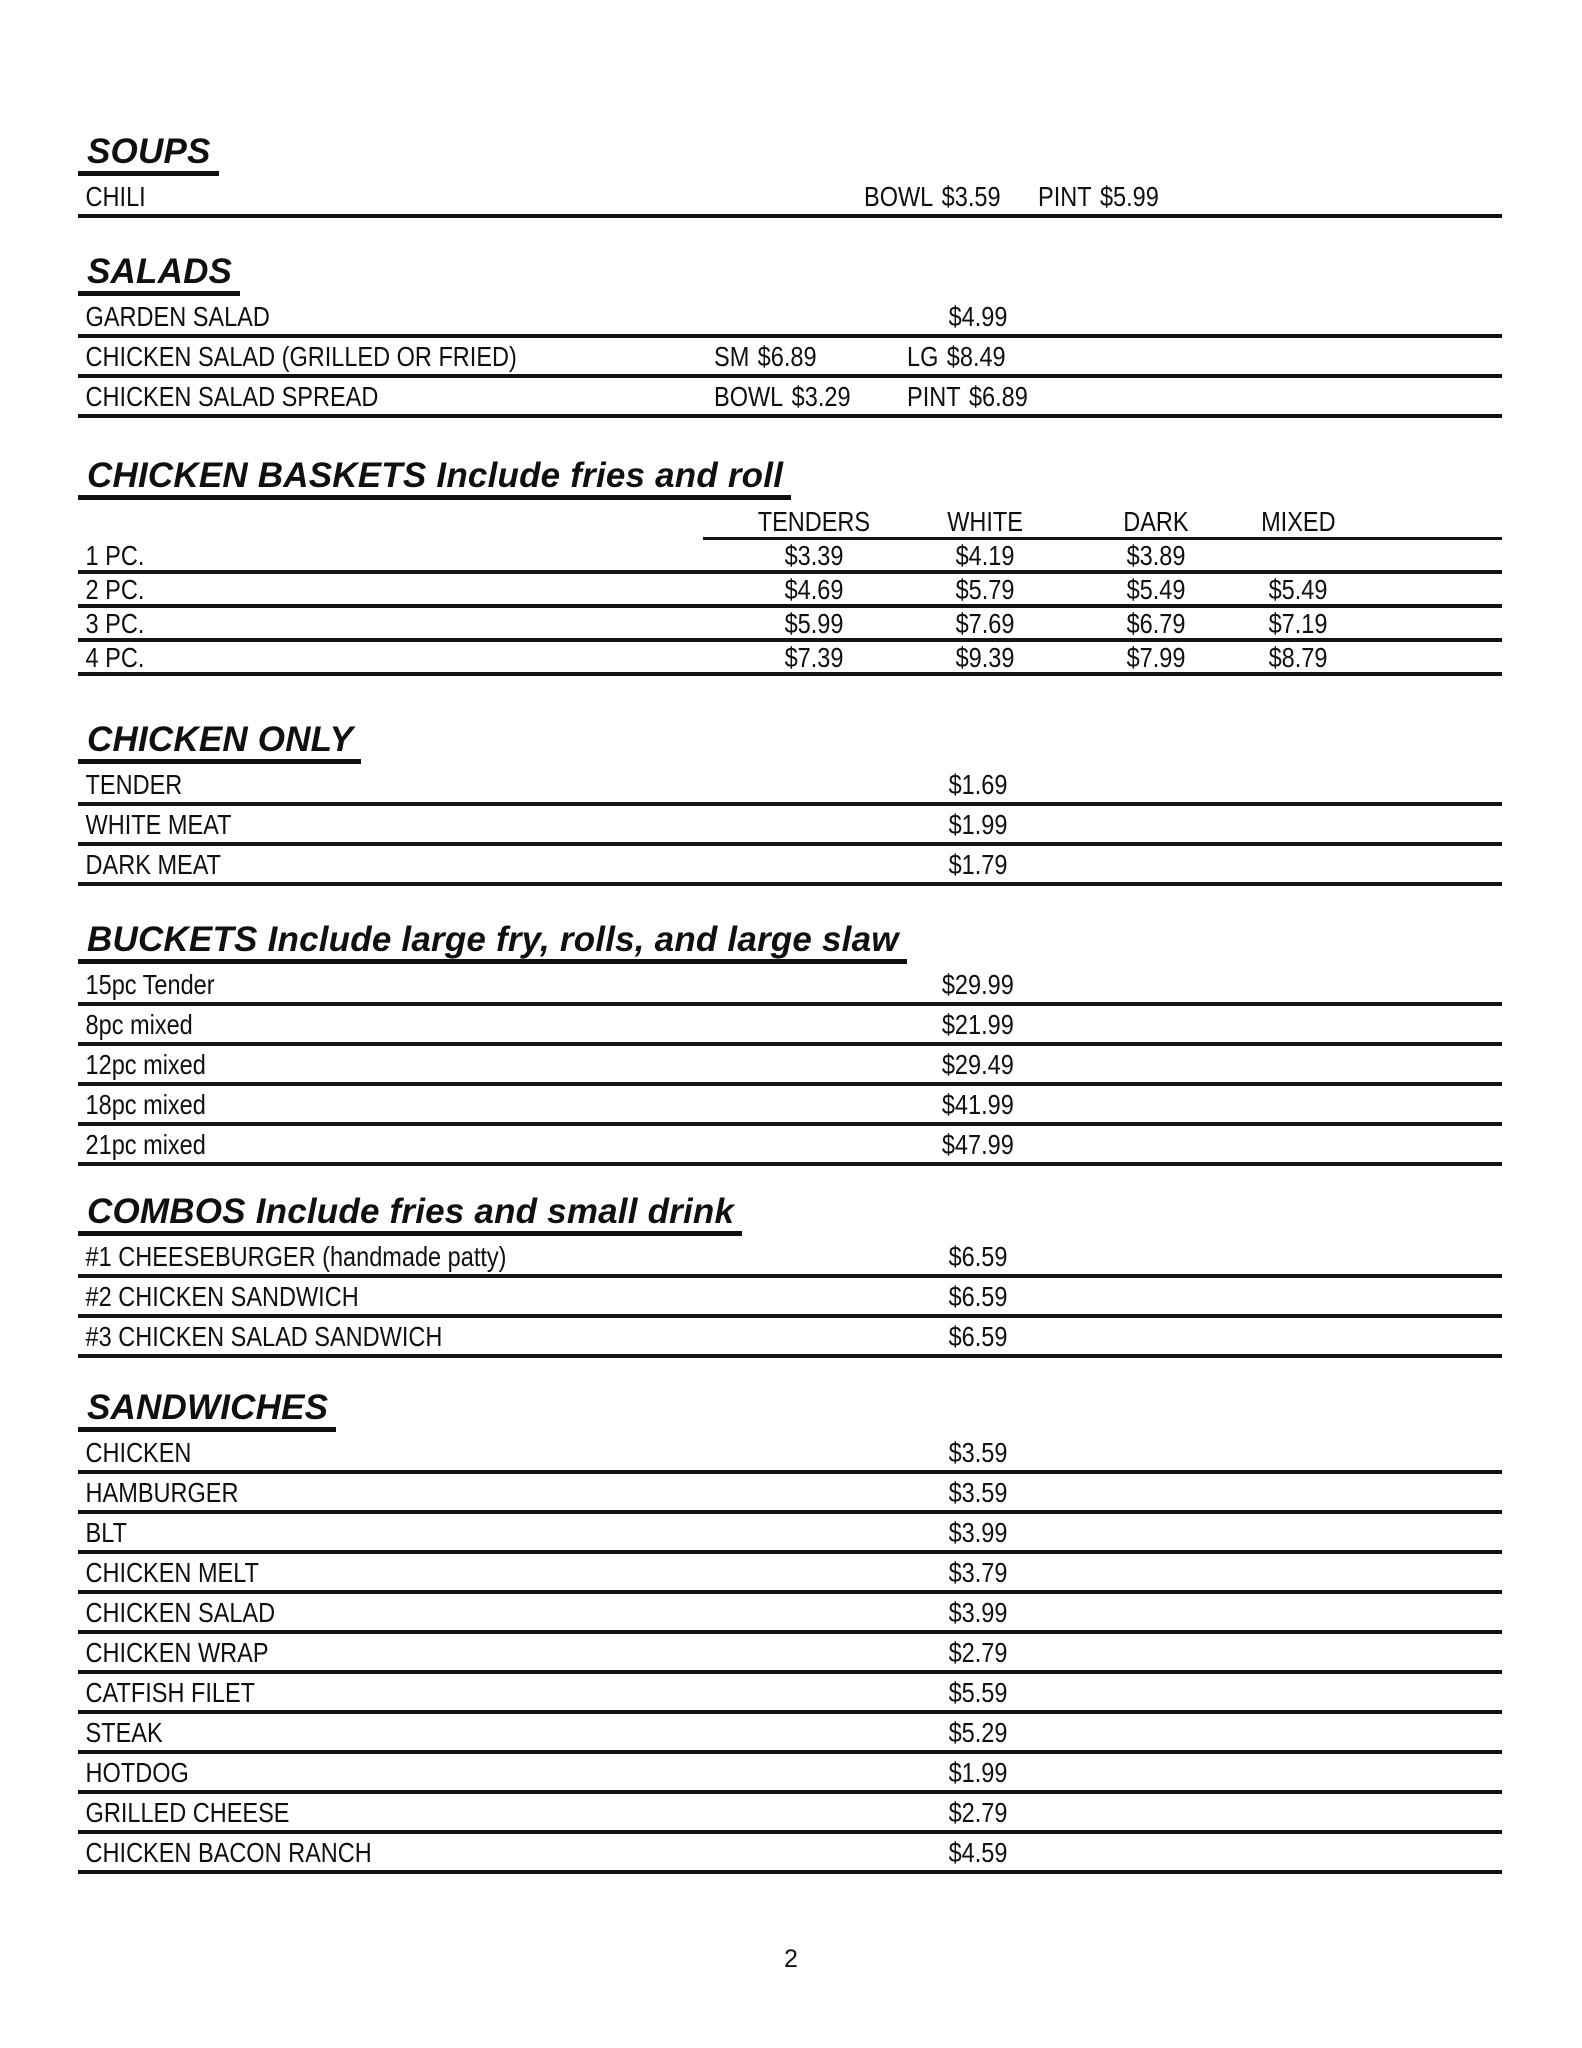 This screenshot has height=2048, width=1582. I want to click on menu-item-row: 2 PC. $4.69 $5.79 $5.49 $5.49, so click(790, 591).